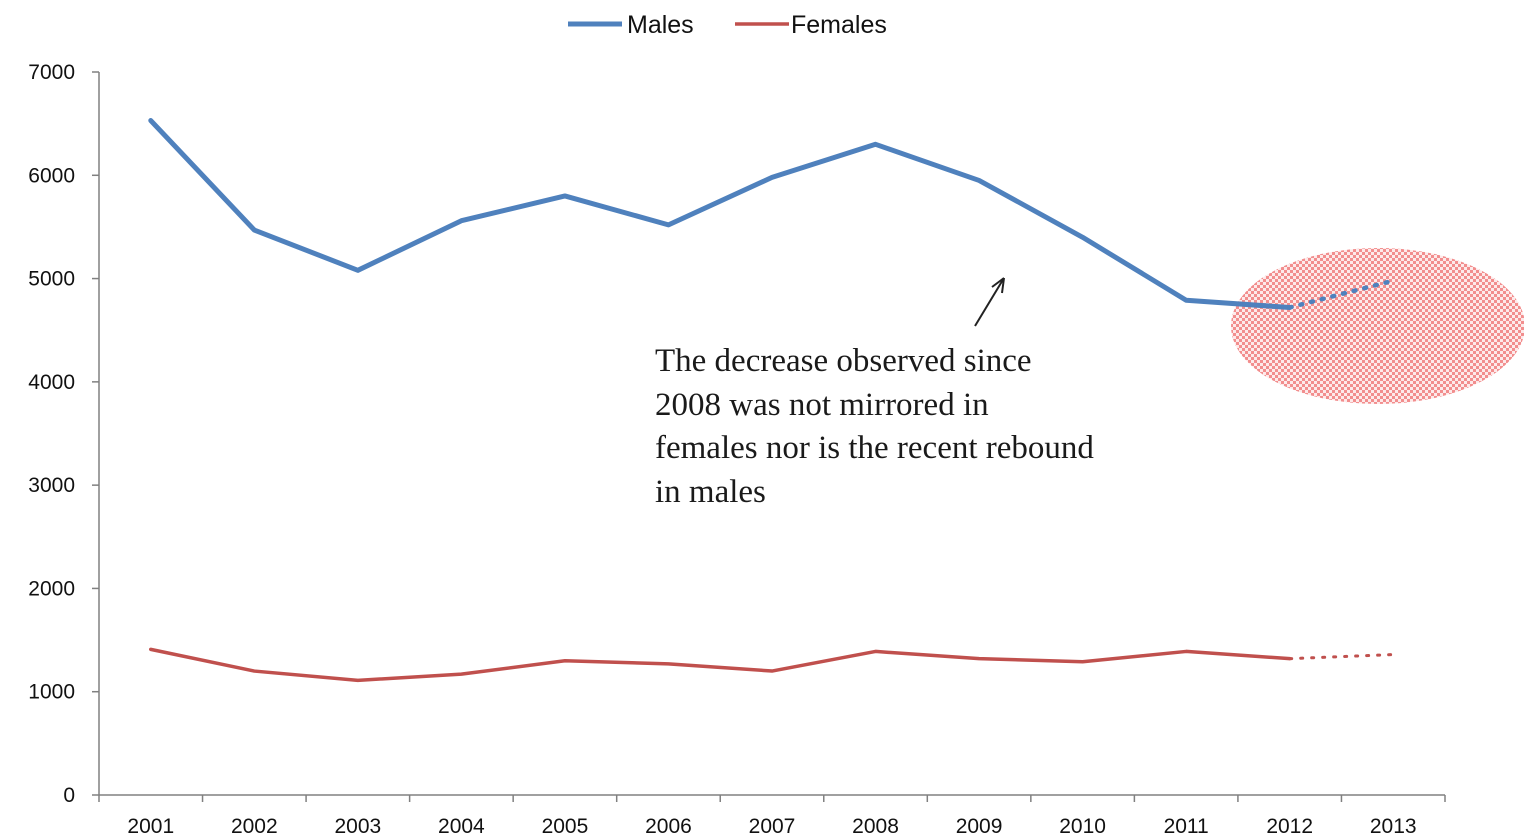 The width and height of the screenshot is (1524, 838). I want to click on legend-label-females: Females, so click(839, 25).